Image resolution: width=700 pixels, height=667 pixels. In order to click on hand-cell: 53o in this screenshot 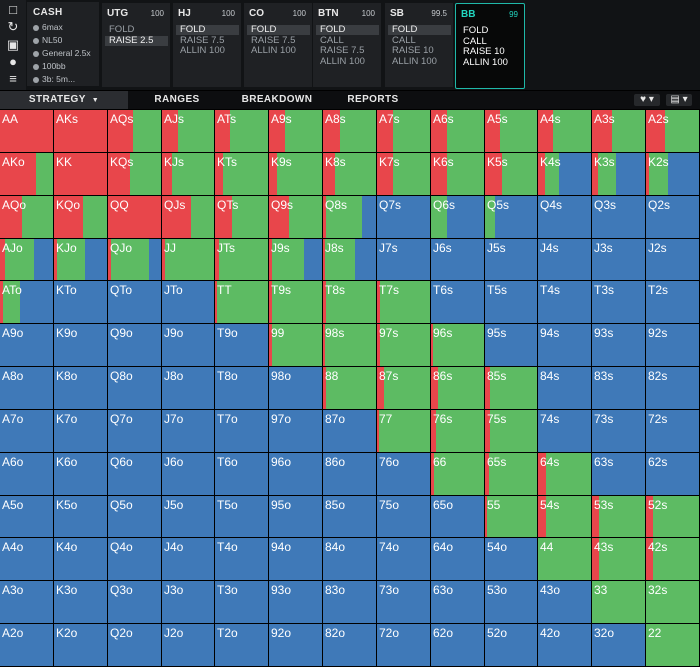, I will do `click(511, 602)`.